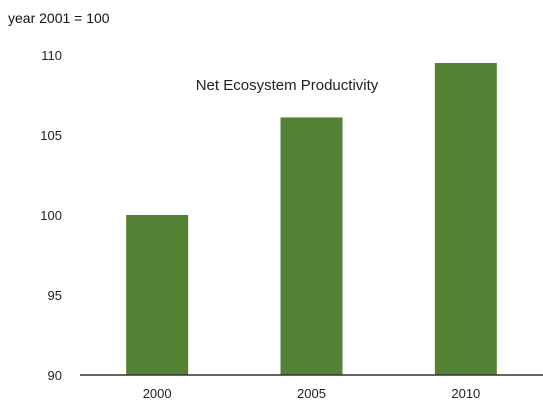  What do you see at coordinates (59, 18) in the screenshot?
I see `y-axis-unit-label: year 2001 = 100` at bounding box center [59, 18].